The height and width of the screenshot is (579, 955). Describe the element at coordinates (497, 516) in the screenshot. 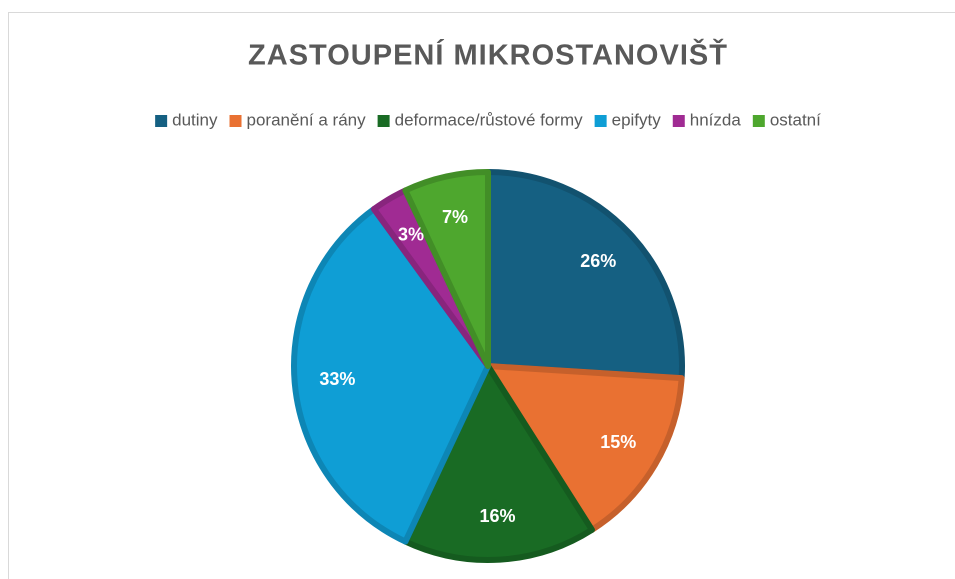

I see `data-label: 16%` at that location.